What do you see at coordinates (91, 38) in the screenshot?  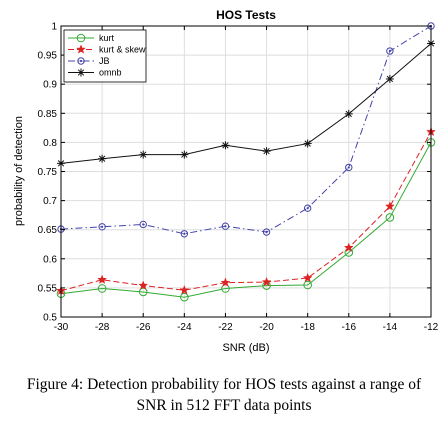 I see `legend-item-kurt: kurt` at bounding box center [91, 38].